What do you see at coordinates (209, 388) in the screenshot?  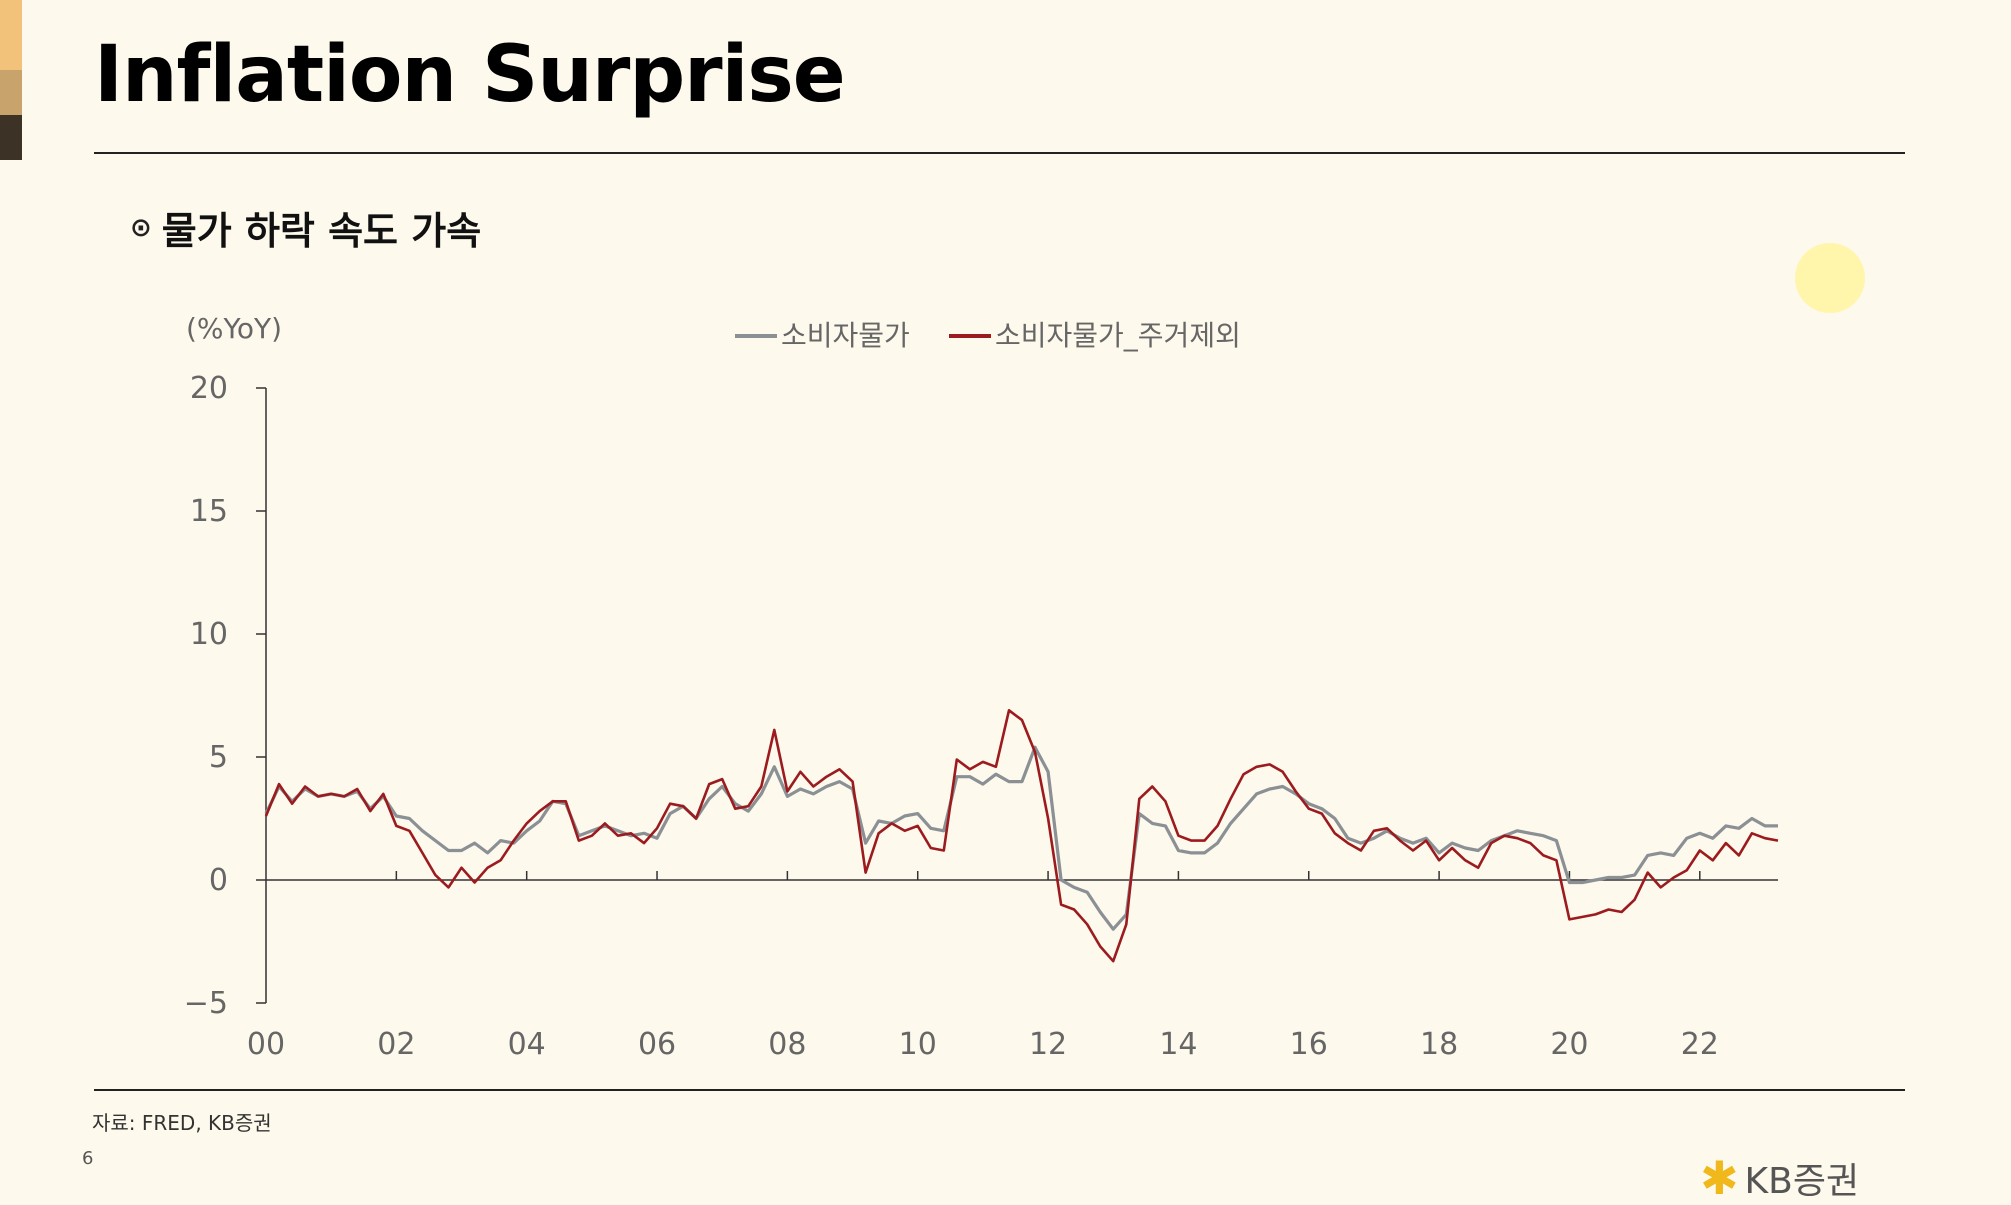 I see `y-tick-label: 20` at bounding box center [209, 388].